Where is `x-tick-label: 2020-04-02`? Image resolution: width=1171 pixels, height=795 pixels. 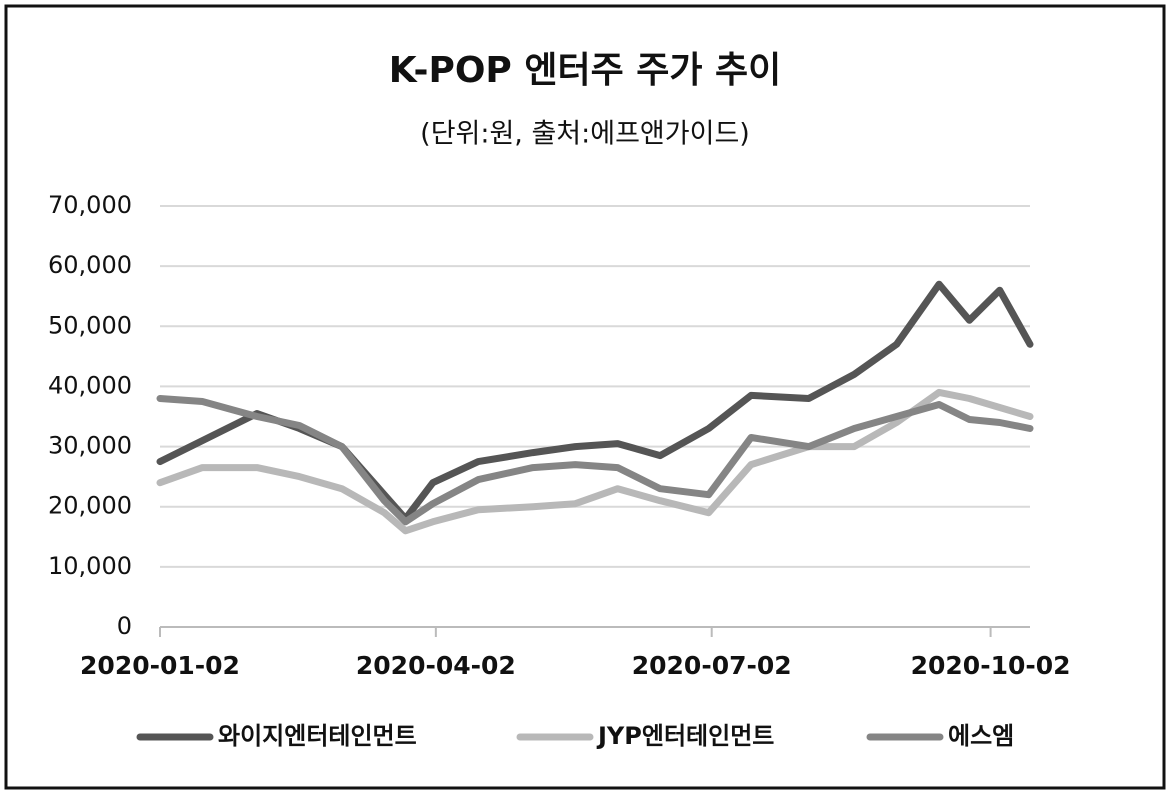 x-tick-label: 2020-04-02 is located at coordinates (436, 665).